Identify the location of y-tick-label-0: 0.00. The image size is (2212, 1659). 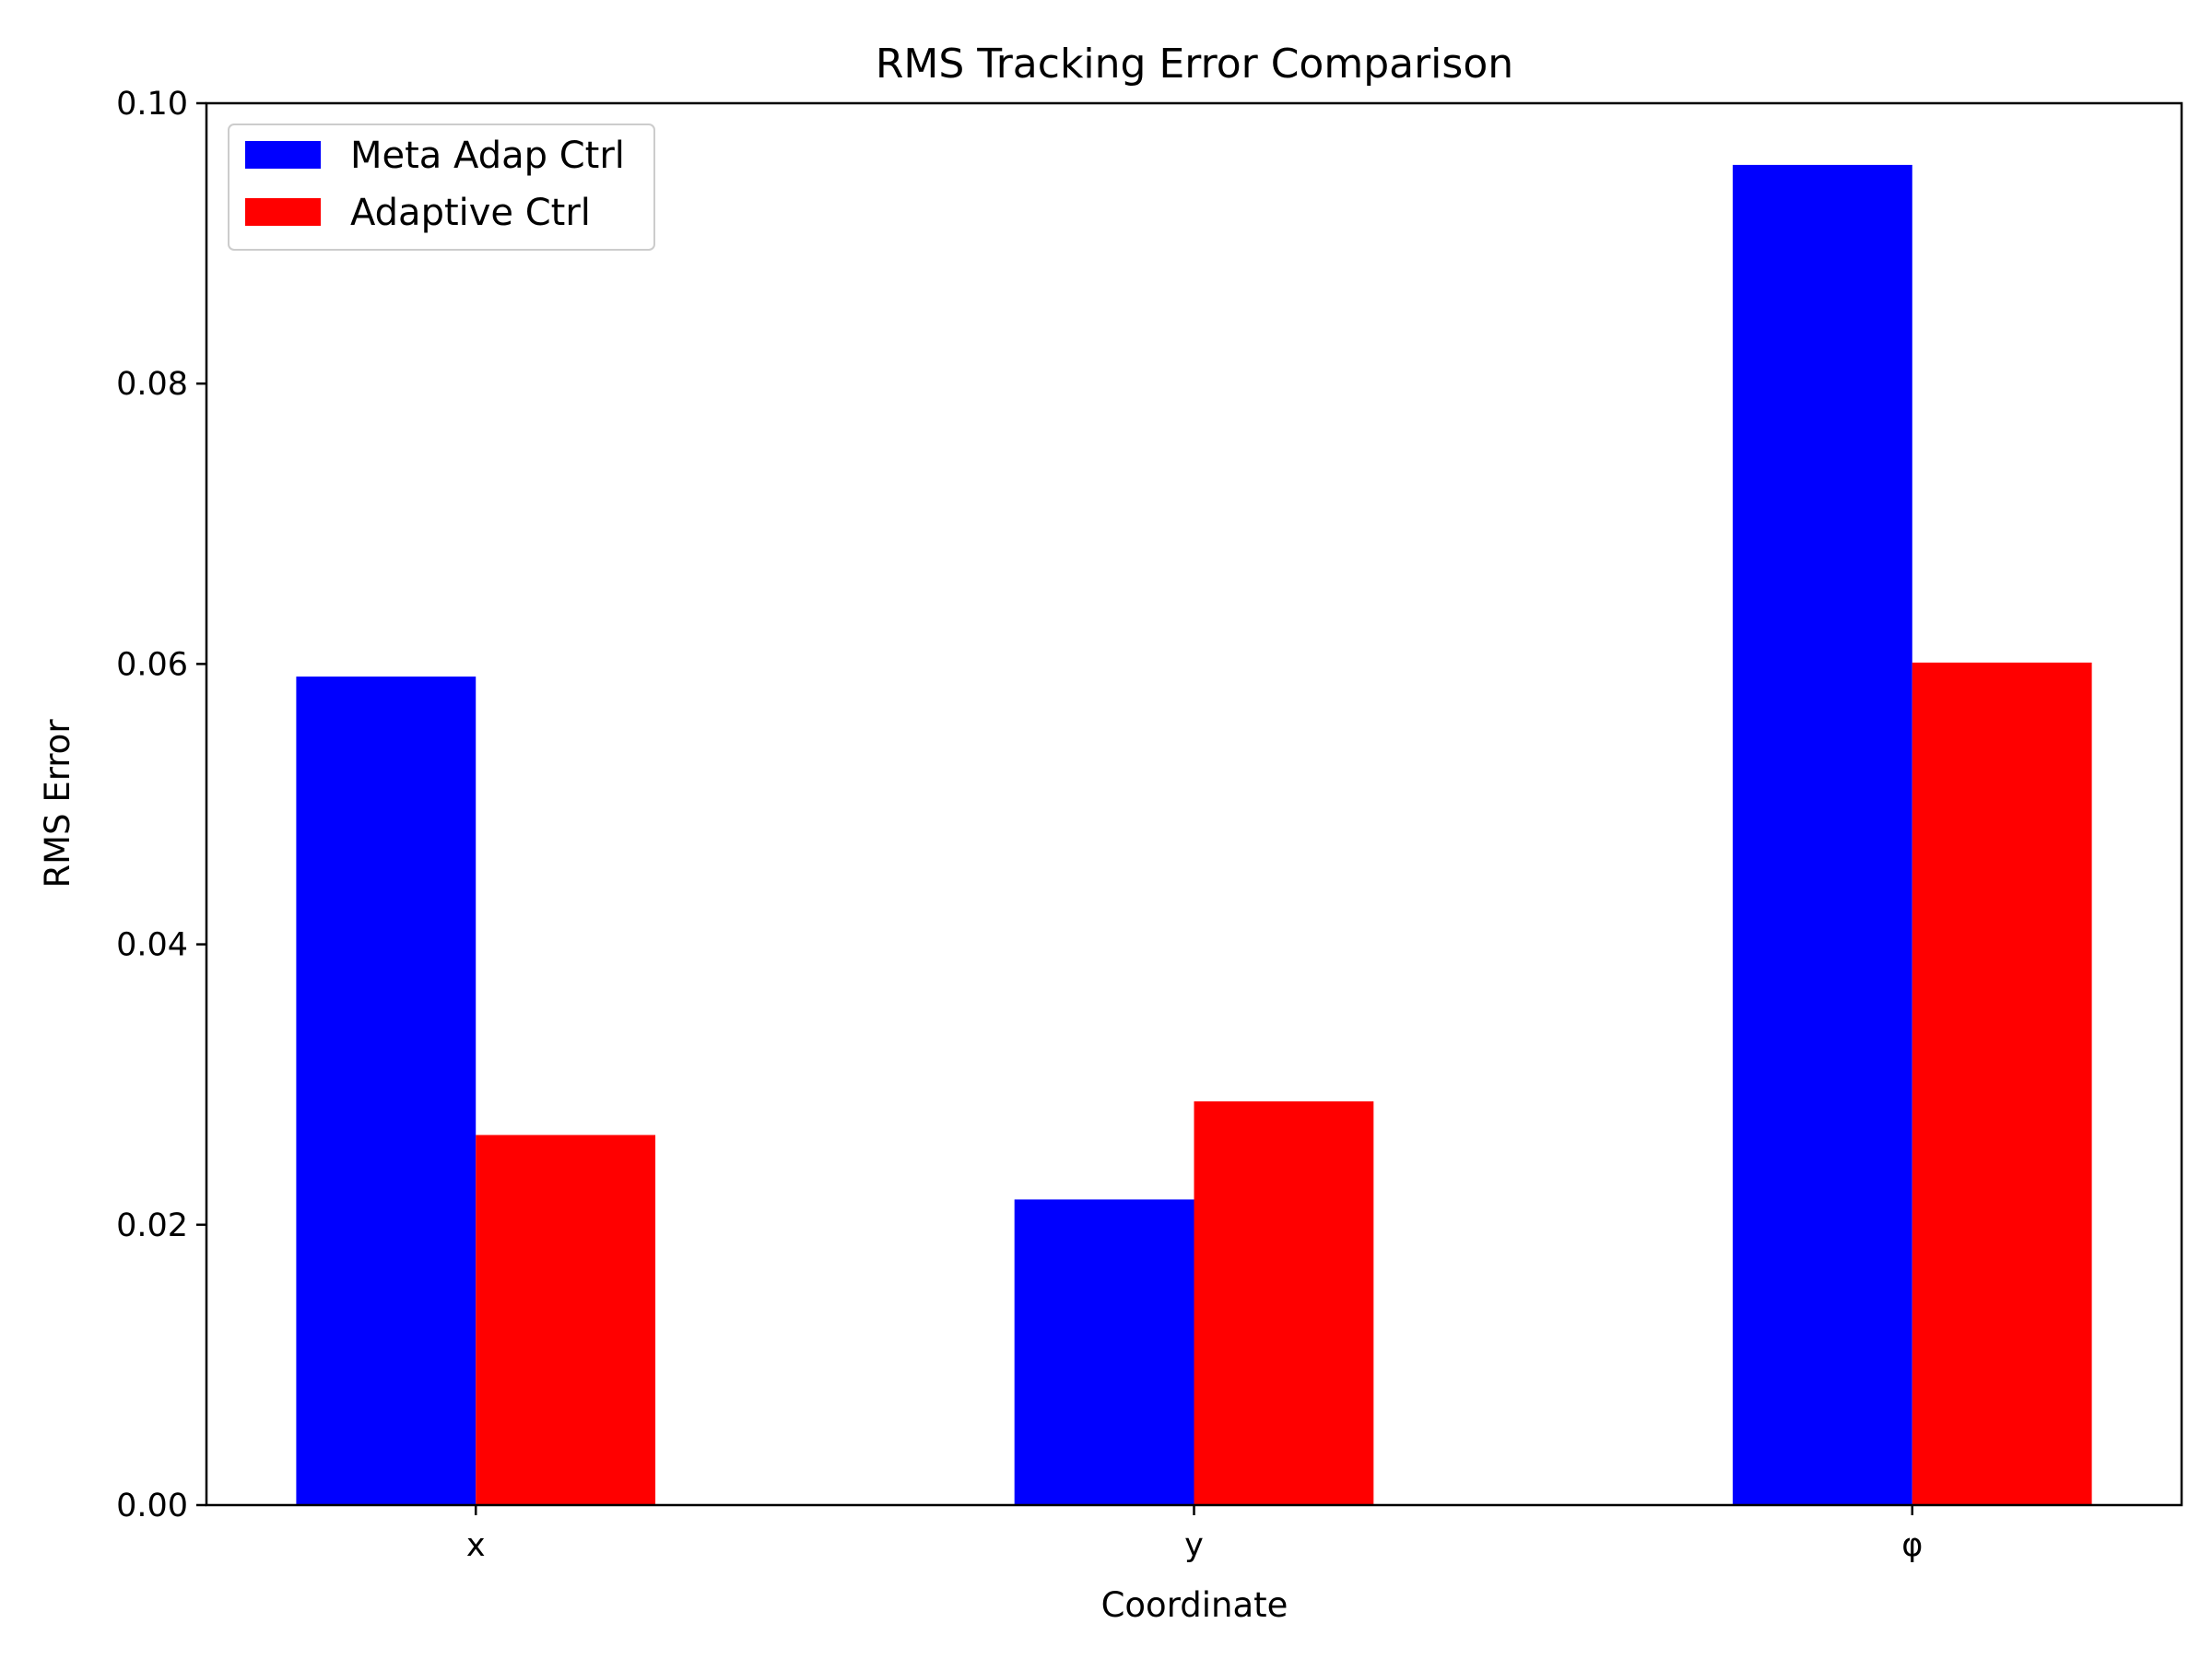
(152, 1506).